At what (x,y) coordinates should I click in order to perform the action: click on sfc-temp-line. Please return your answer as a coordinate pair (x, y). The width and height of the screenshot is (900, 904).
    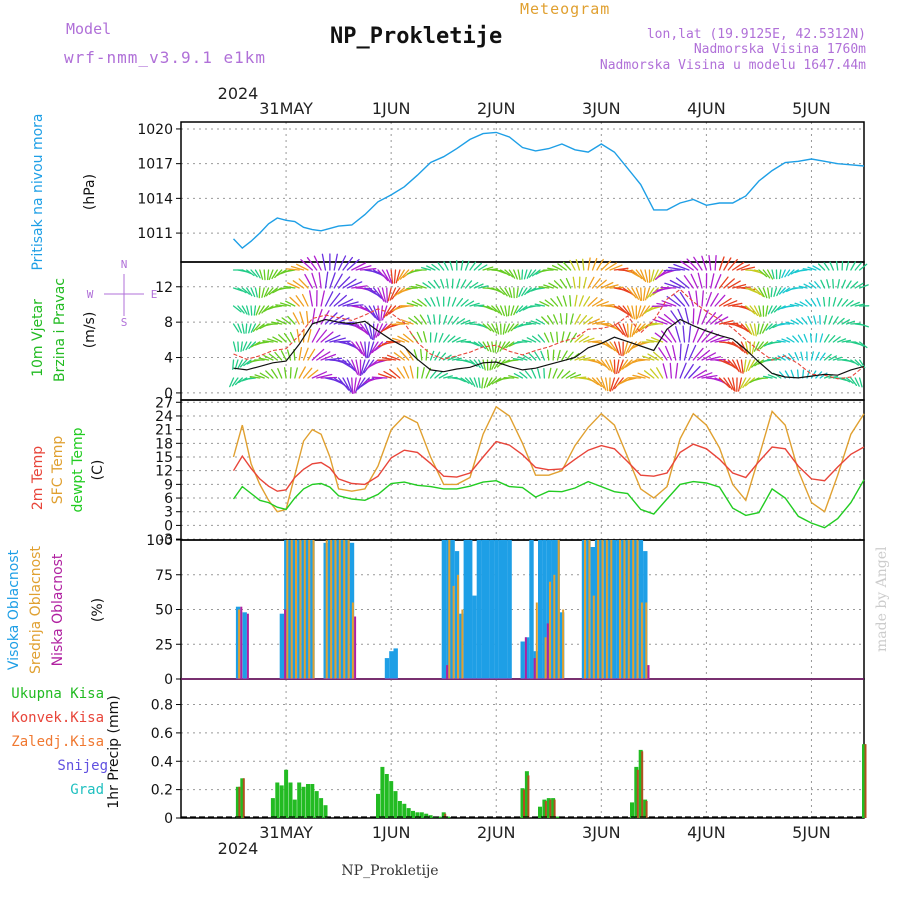
    Looking at the image, I should click on (549, 459).